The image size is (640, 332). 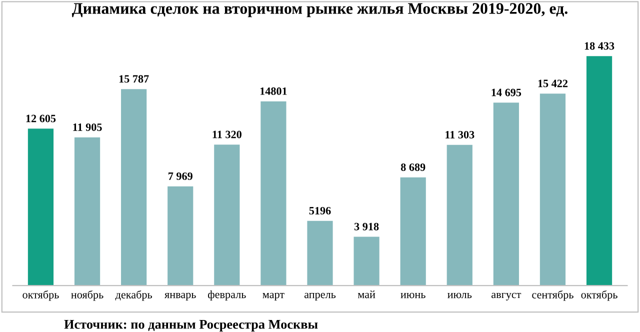 I want to click on x-tick-label: сентябрь, so click(x=553, y=295).